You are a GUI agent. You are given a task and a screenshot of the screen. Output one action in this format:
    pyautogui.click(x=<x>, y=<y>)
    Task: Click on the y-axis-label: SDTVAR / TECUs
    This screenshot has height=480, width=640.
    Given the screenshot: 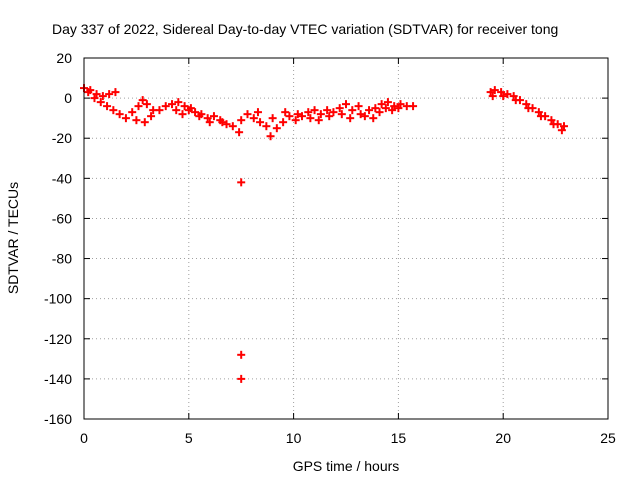 What is the action you would take?
    pyautogui.click(x=13, y=238)
    